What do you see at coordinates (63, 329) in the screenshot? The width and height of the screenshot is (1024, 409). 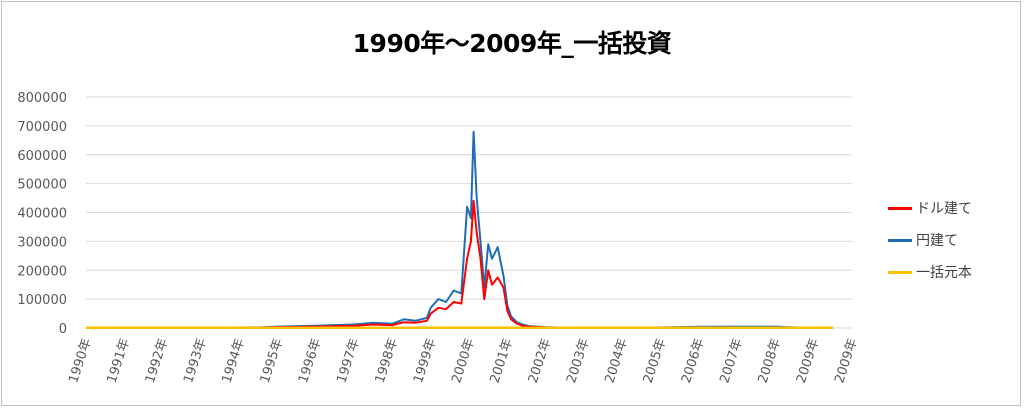 I see `y-tick-label: 0` at bounding box center [63, 329].